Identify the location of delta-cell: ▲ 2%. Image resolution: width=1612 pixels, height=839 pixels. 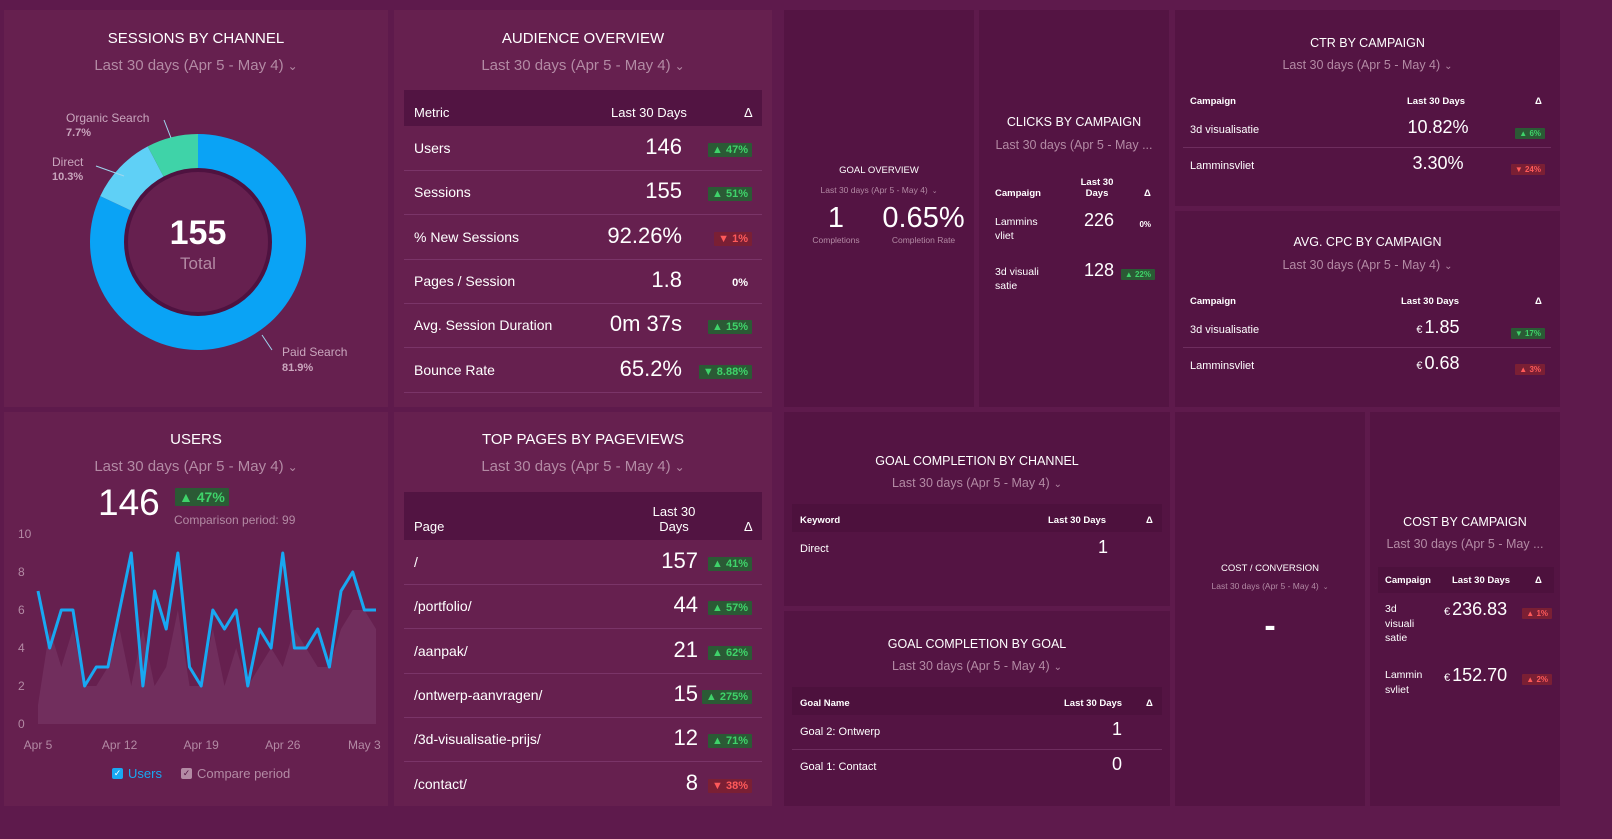
(1537, 678).